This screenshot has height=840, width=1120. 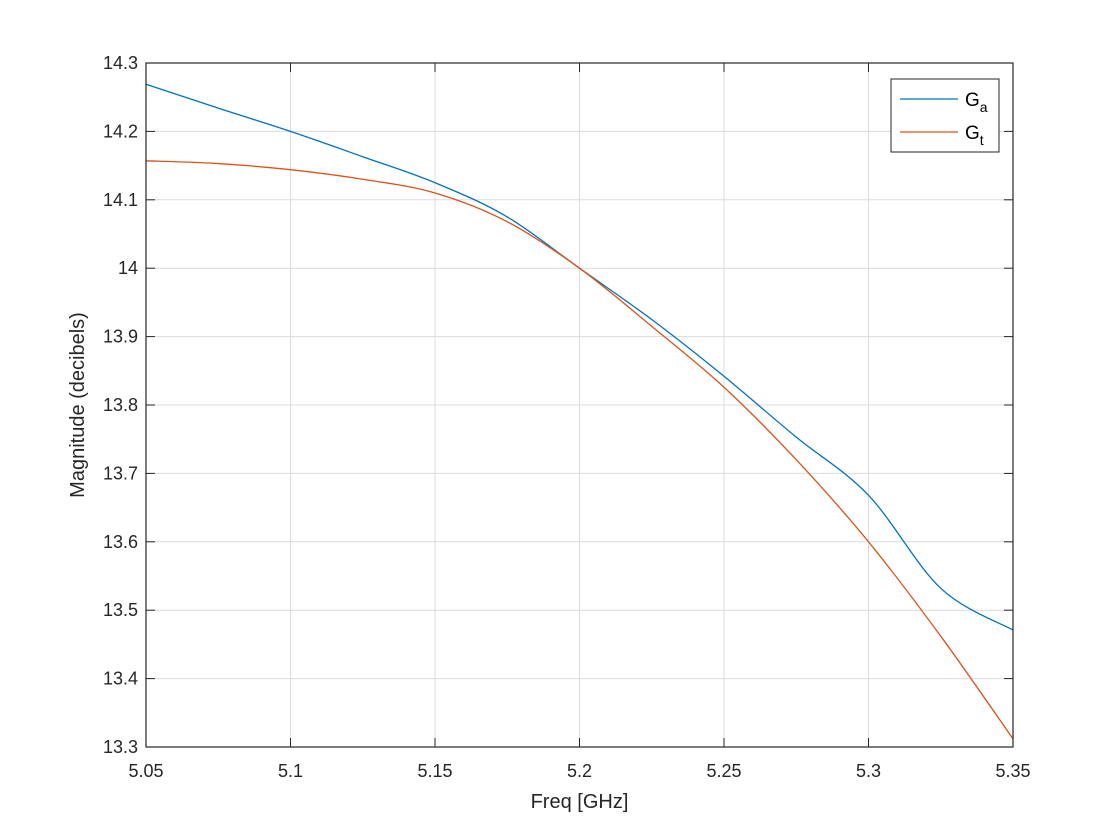 What do you see at coordinates (580, 802) in the screenshot?
I see `x-axis-label: Freq [GHz]` at bounding box center [580, 802].